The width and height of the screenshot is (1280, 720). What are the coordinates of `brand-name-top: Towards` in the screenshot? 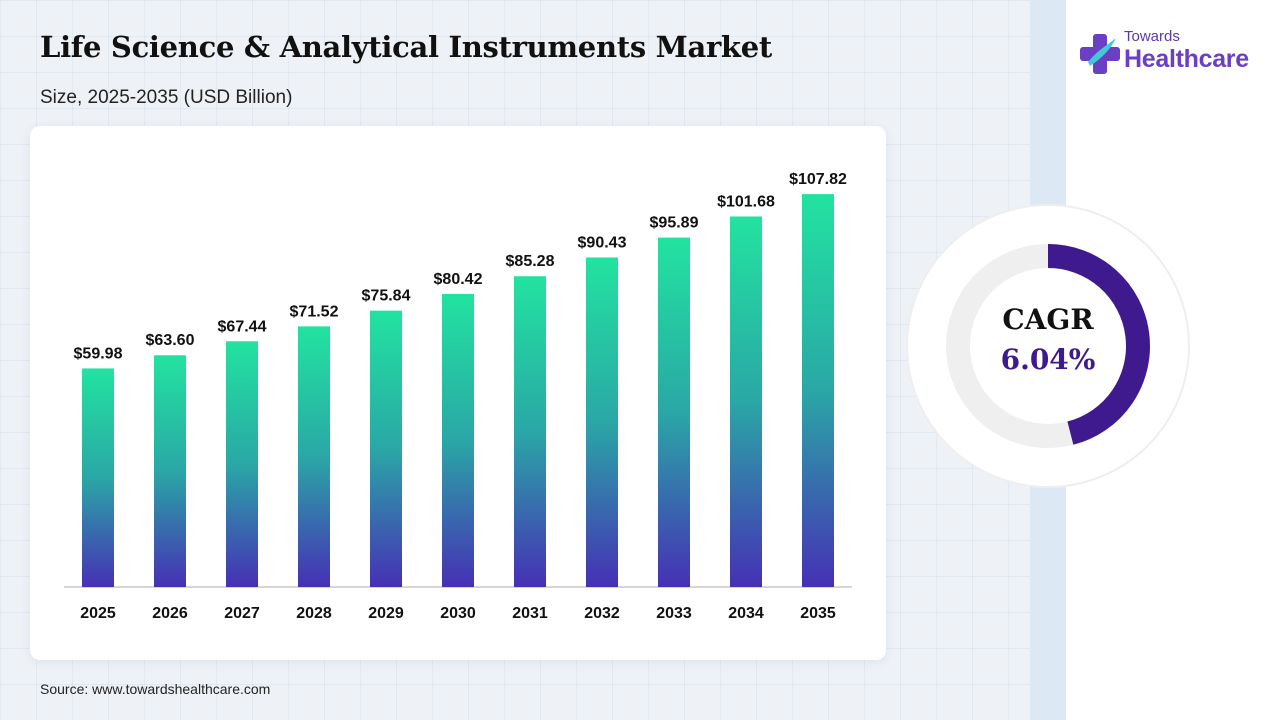 It's located at (1152, 36).